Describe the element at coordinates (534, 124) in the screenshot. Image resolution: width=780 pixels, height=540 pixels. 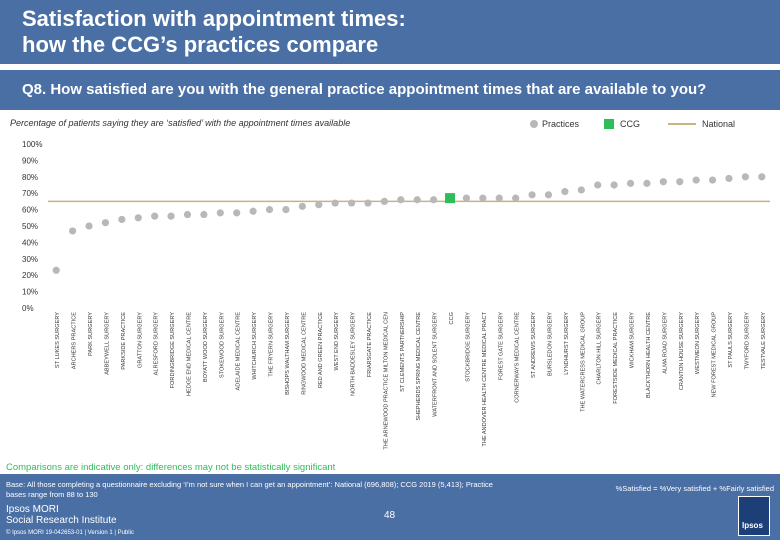
I see `legend-practice-marker` at that location.